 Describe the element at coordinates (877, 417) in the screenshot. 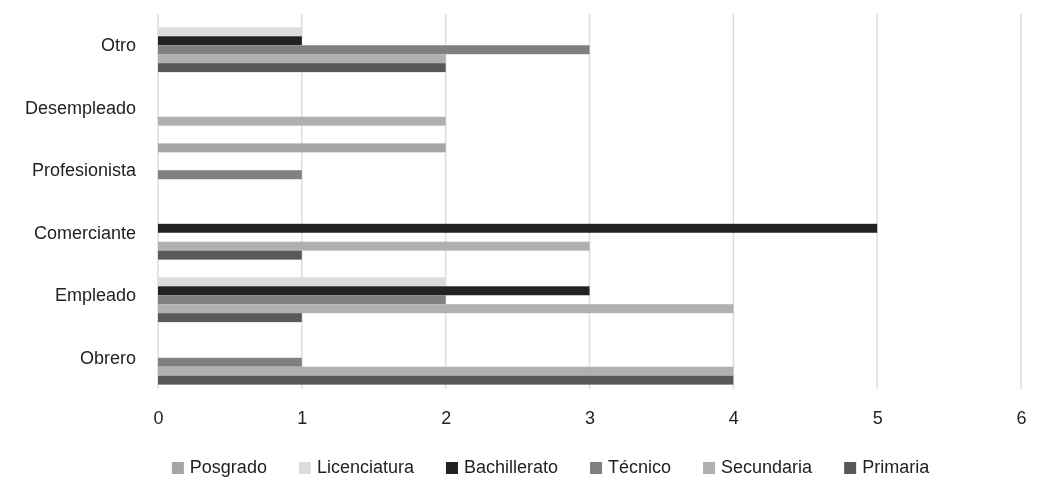

I see `x-tick-label: 5` at that location.